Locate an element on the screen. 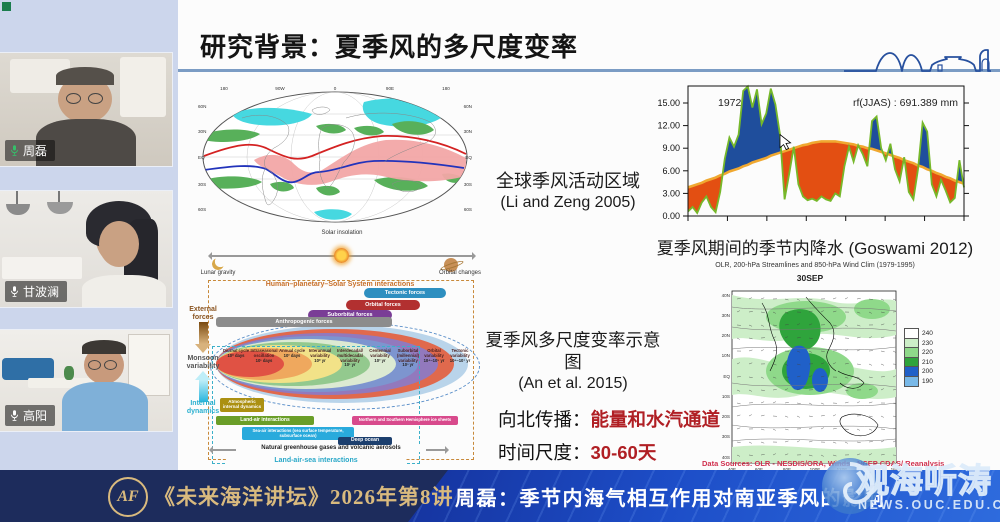 Image resolution: width=1000 pixels, height=522 pixels. northward-label: 向北传播： is located at coordinates (544, 419).